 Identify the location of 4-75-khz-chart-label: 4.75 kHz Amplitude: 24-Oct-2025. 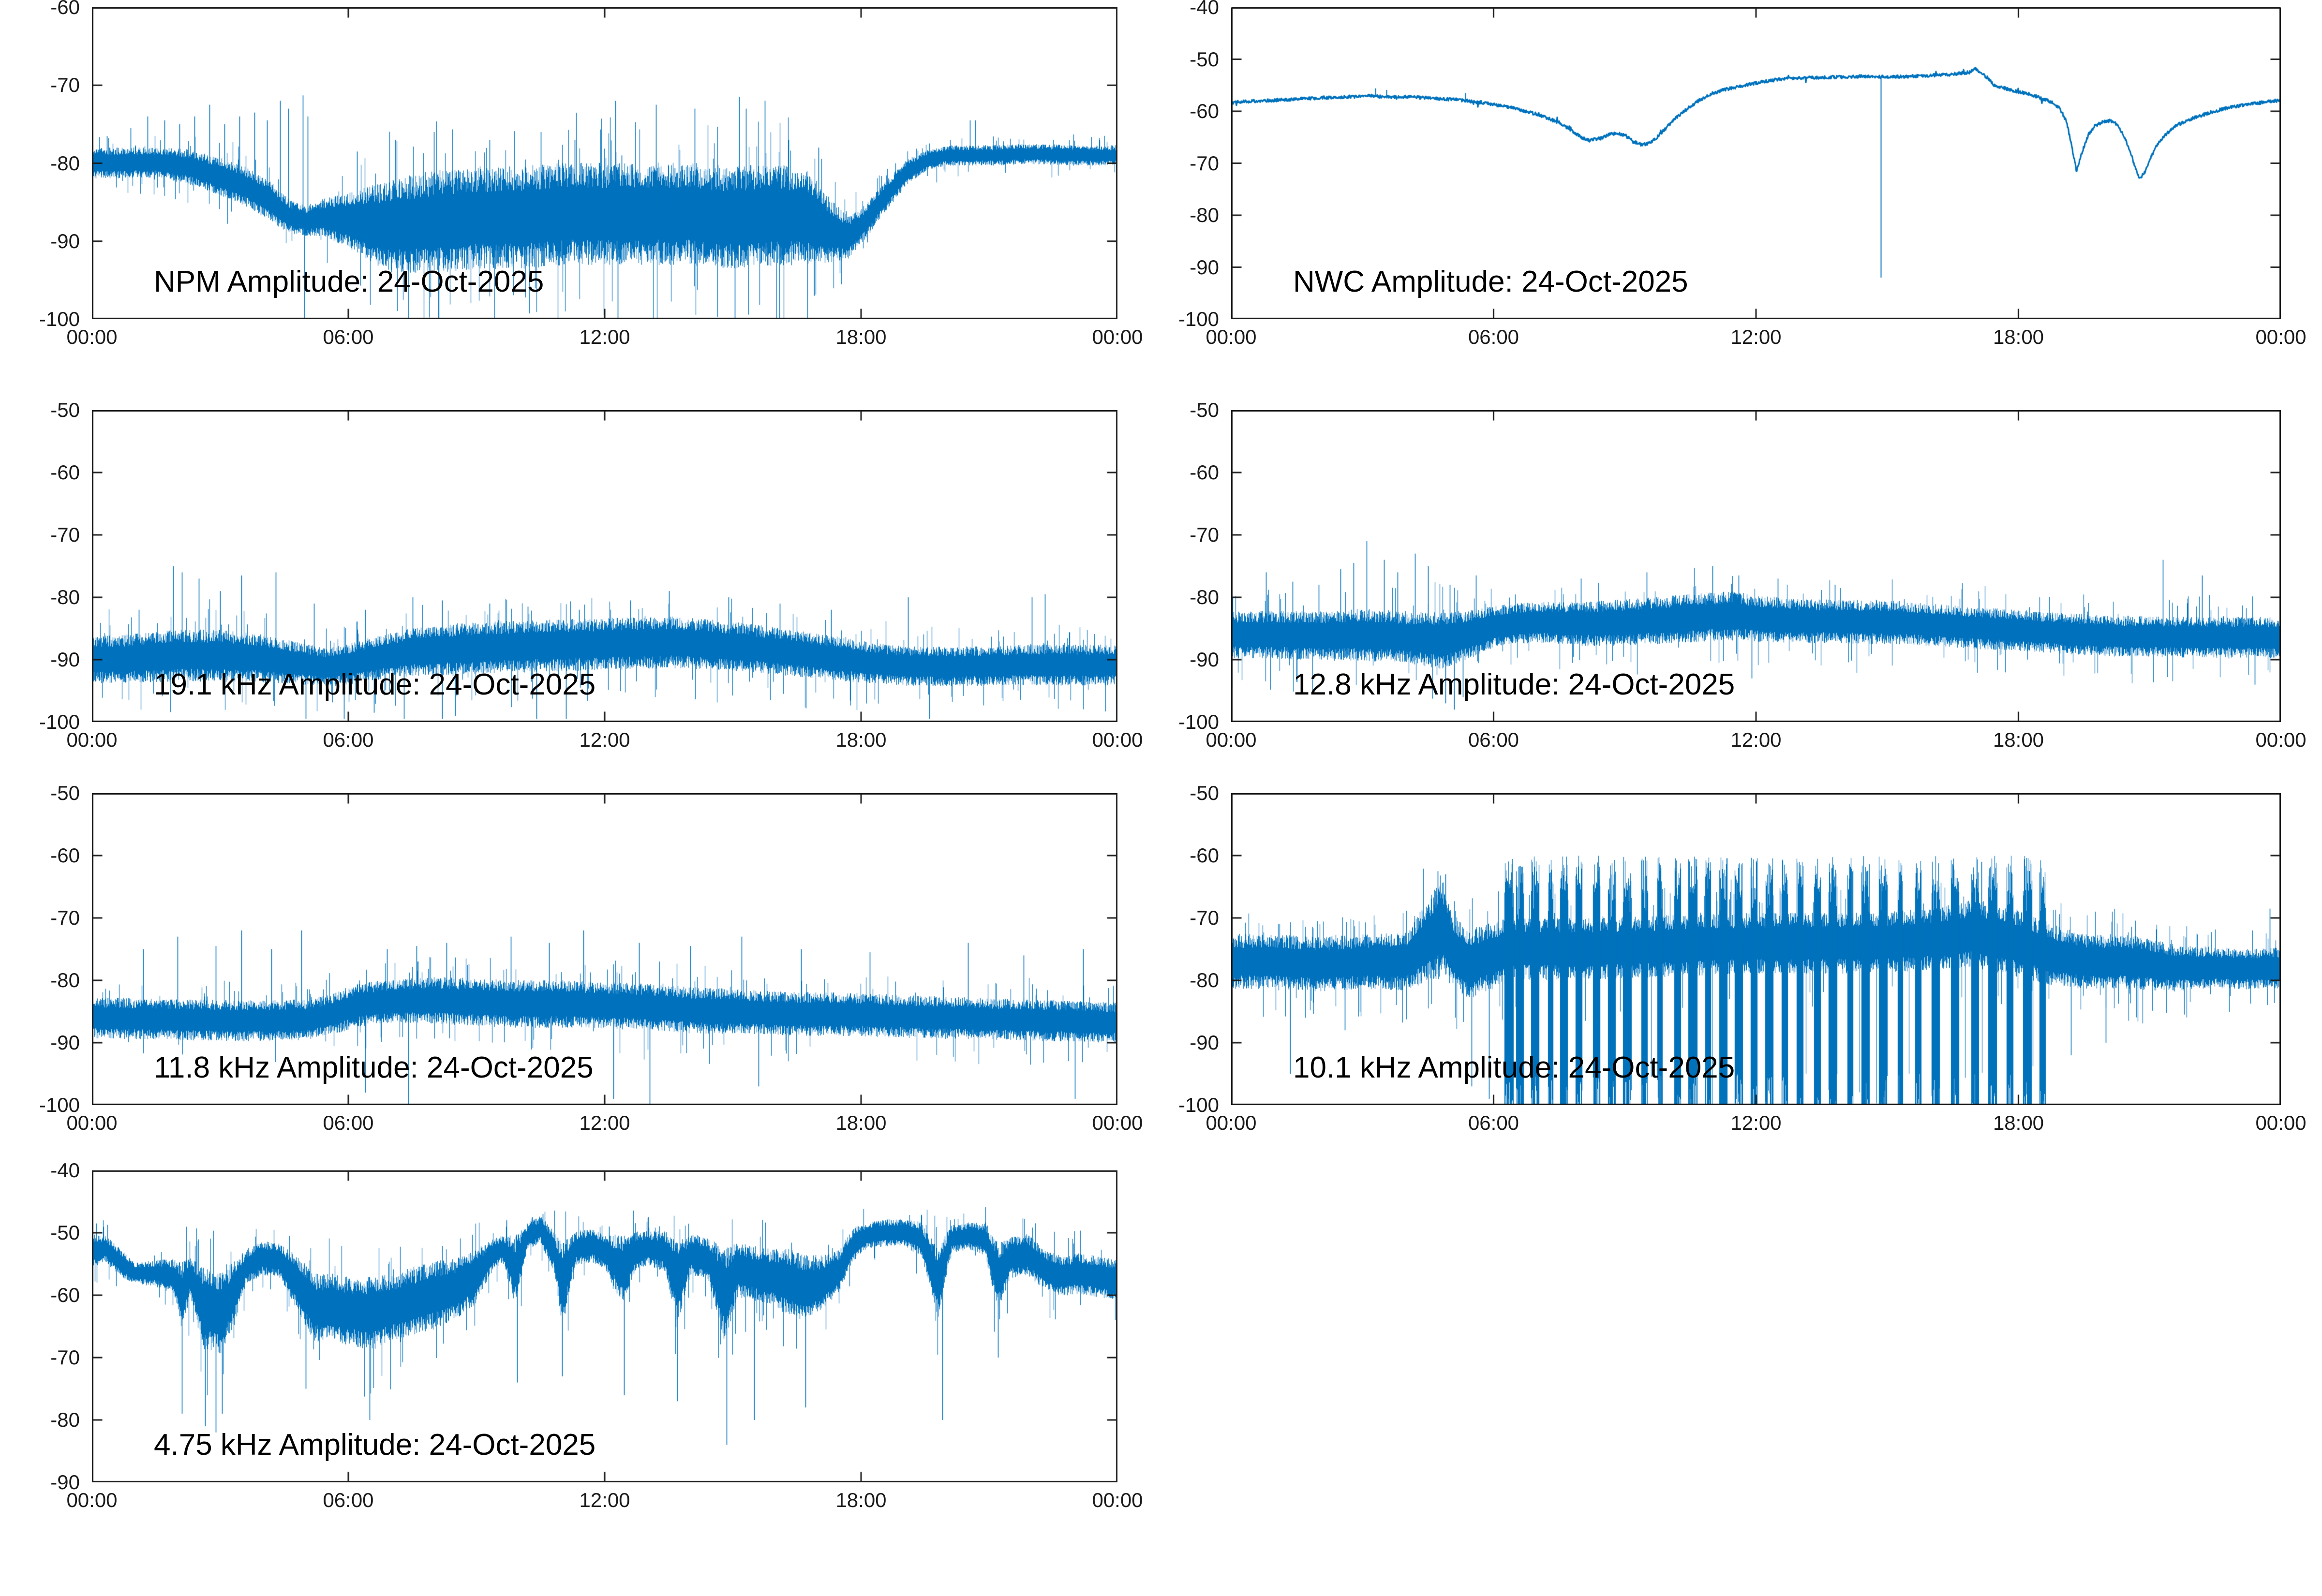
(375, 1445).